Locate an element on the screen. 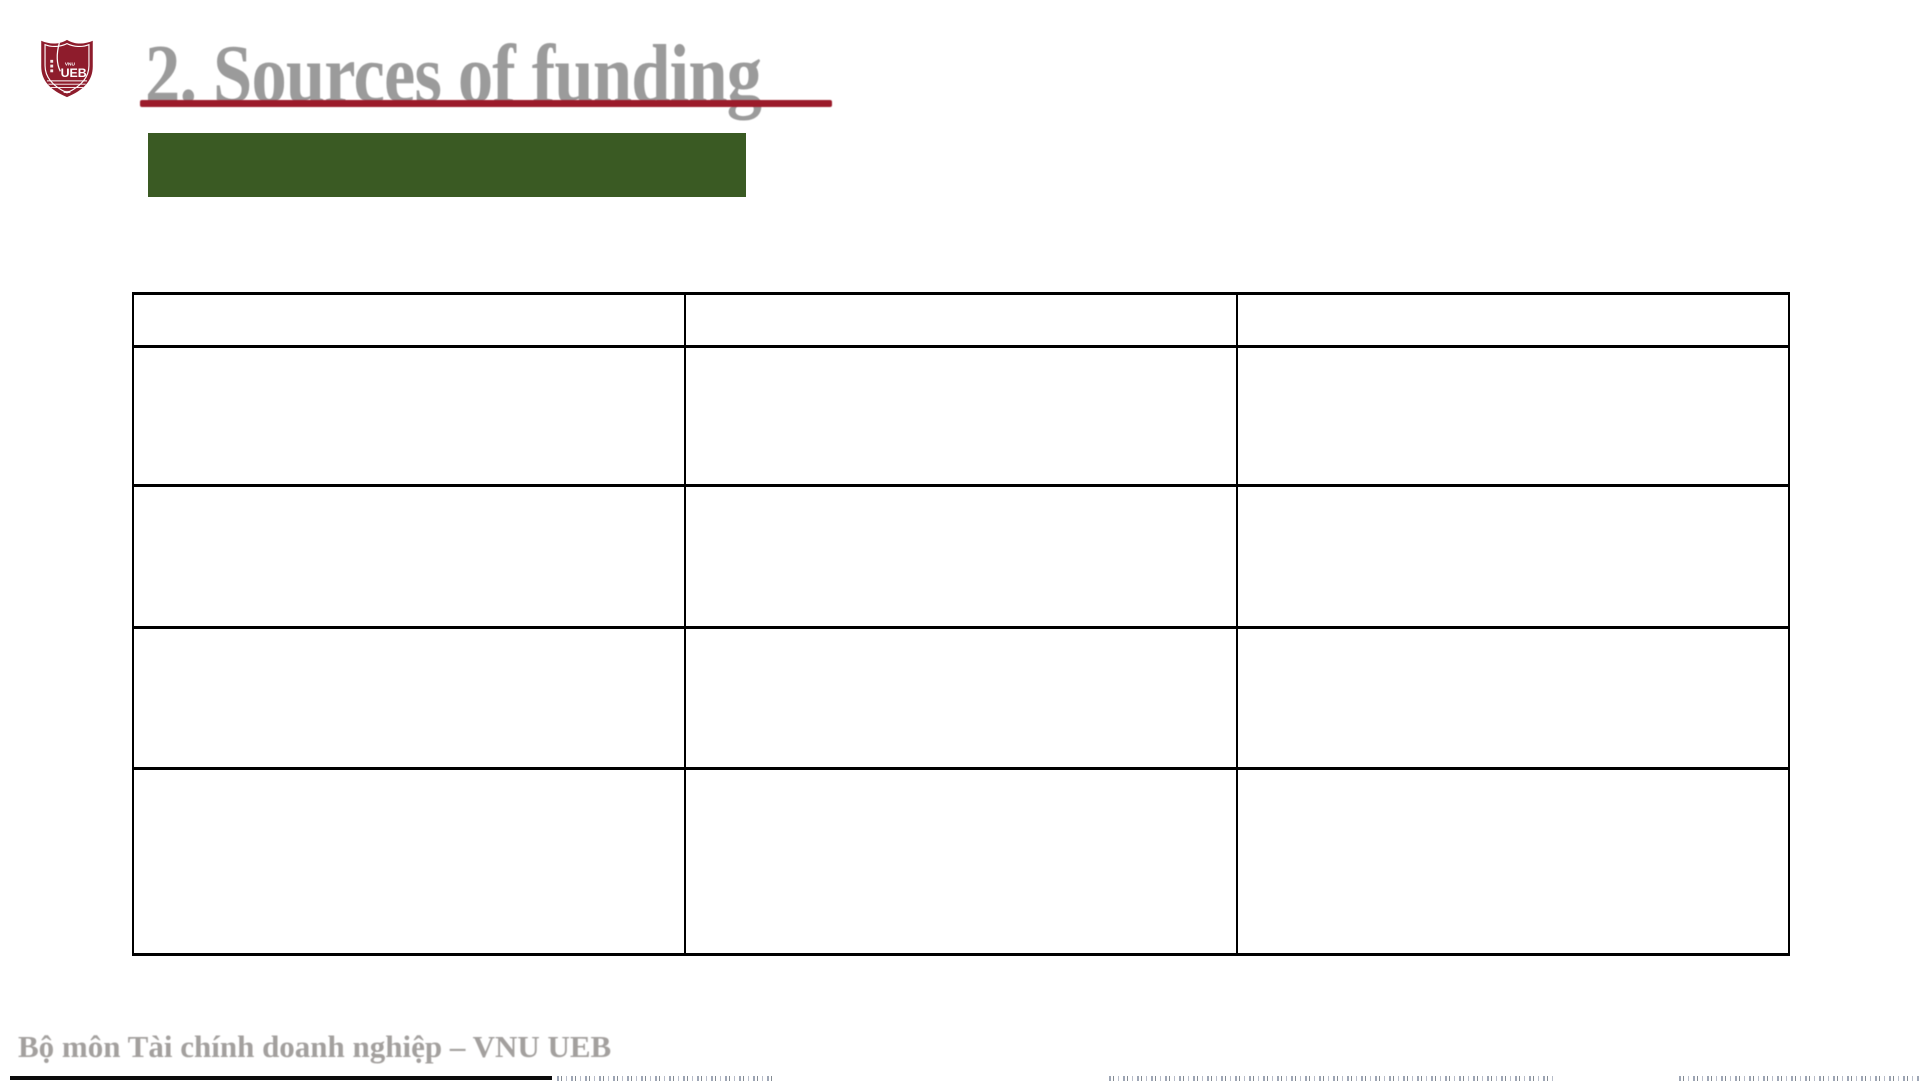  logo-inner-outline is located at coordinates (67, 68).